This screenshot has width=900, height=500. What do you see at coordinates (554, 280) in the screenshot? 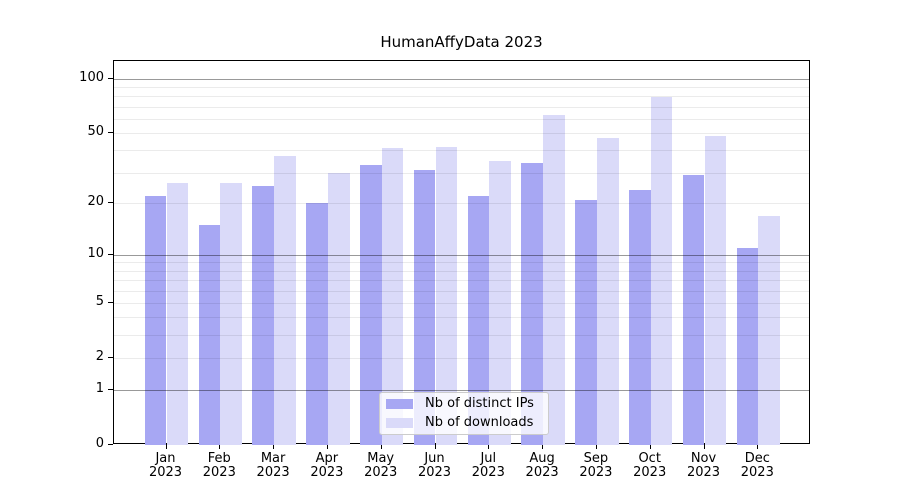
I see `bar-downloads-aug` at bounding box center [554, 280].